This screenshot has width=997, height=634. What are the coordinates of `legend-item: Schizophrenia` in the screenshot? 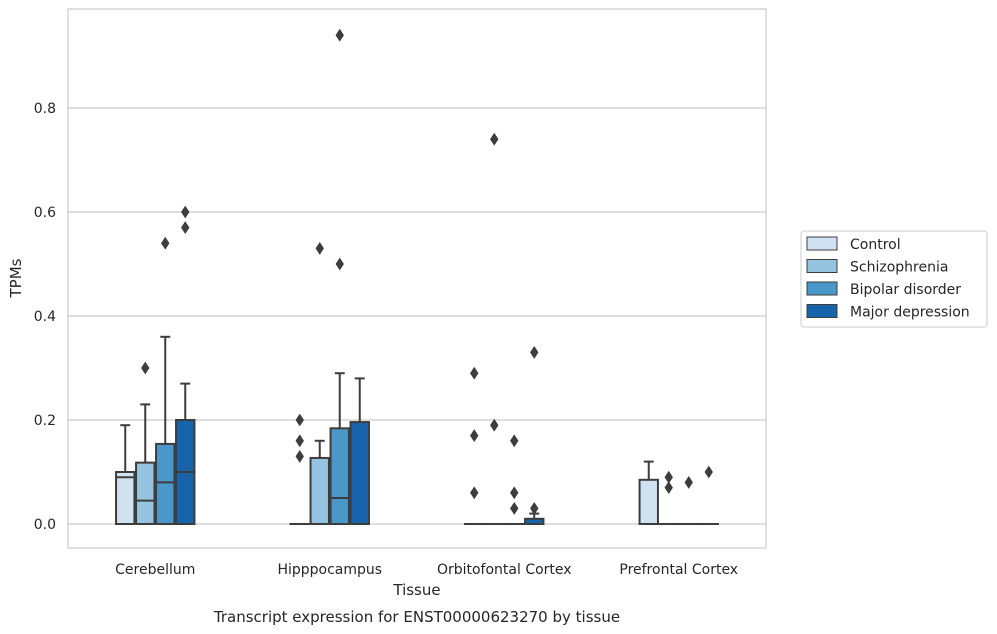 It's located at (877, 267).